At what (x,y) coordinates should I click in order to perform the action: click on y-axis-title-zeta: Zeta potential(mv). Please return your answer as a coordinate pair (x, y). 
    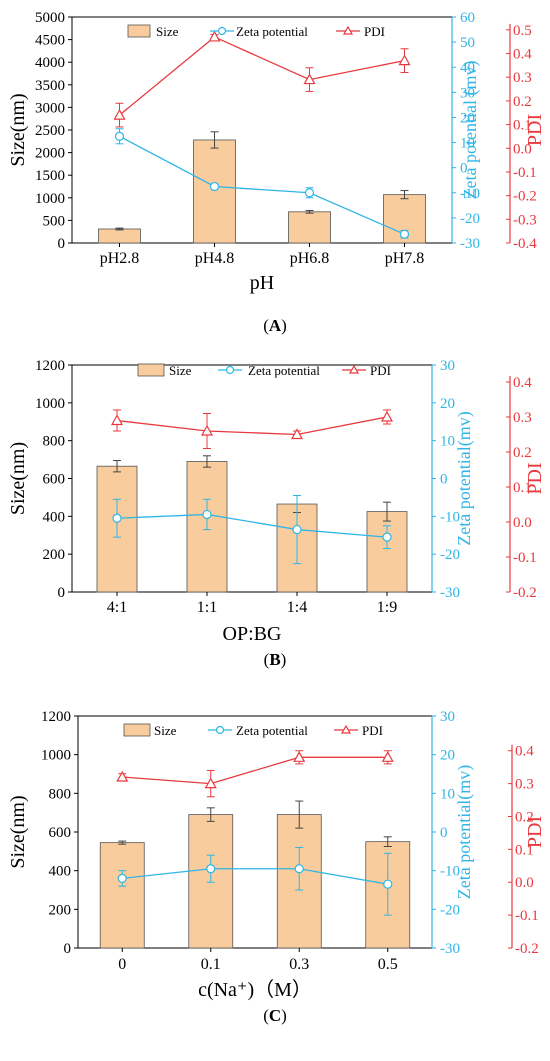
    Looking at the image, I should click on (464, 832).